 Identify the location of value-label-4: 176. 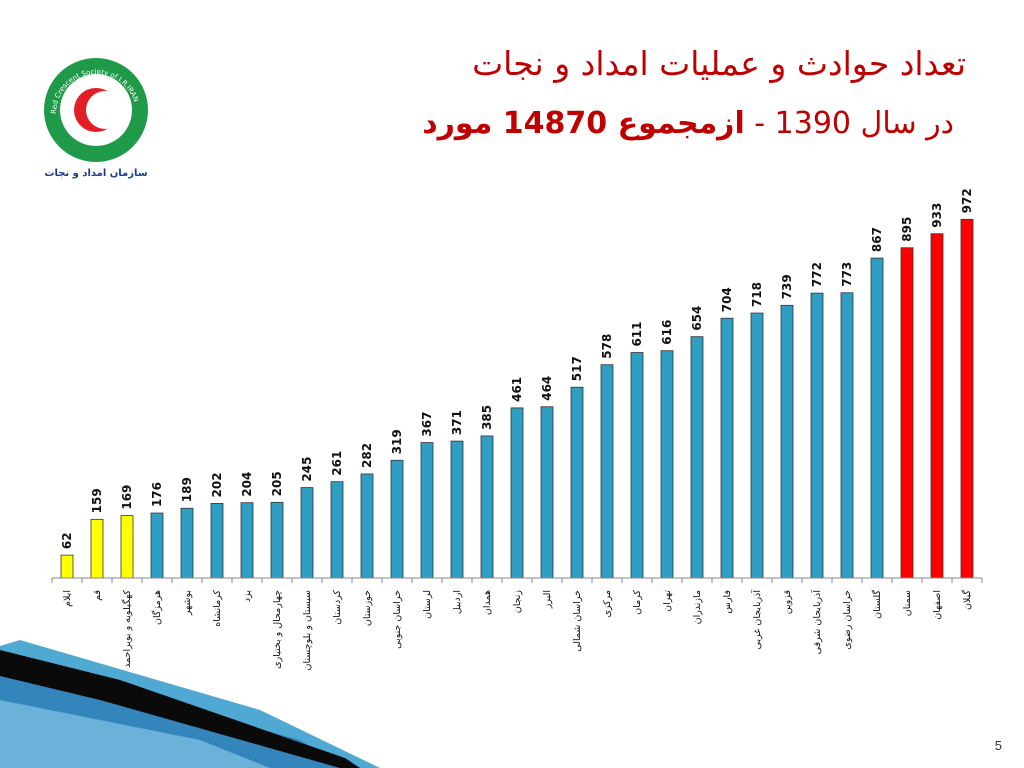
(157, 494).